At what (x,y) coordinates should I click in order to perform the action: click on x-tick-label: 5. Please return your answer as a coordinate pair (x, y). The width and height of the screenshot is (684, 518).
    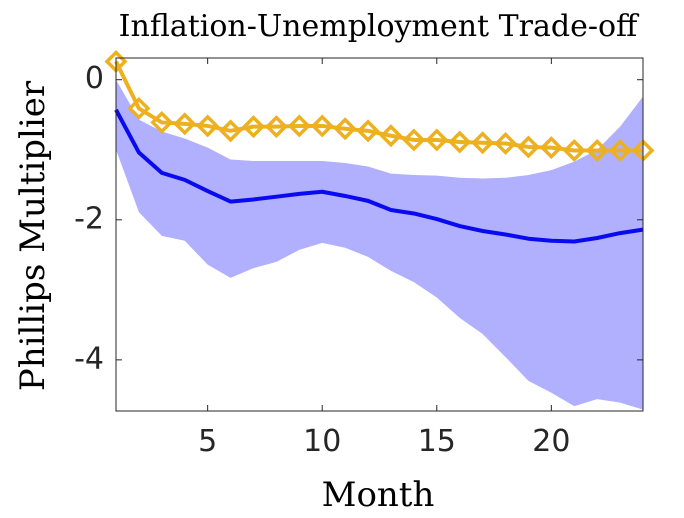
    Looking at the image, I should click on (207, 441).